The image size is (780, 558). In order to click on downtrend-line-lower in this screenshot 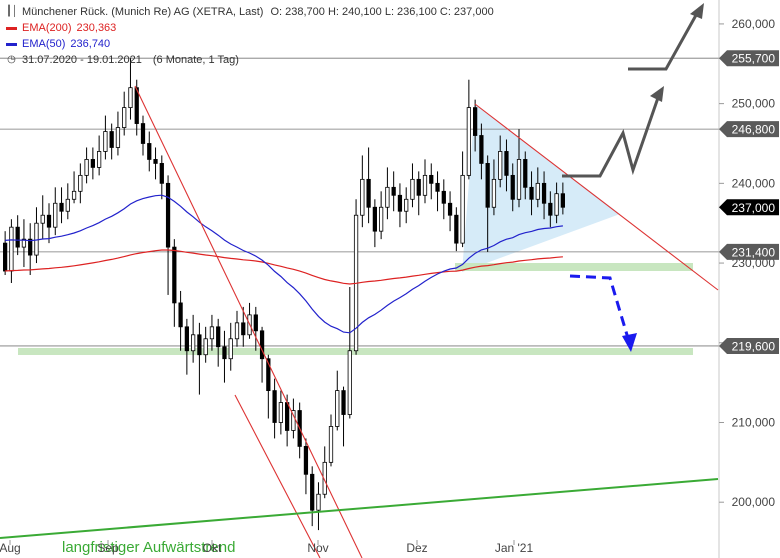, I will do `click(277, 476)`.